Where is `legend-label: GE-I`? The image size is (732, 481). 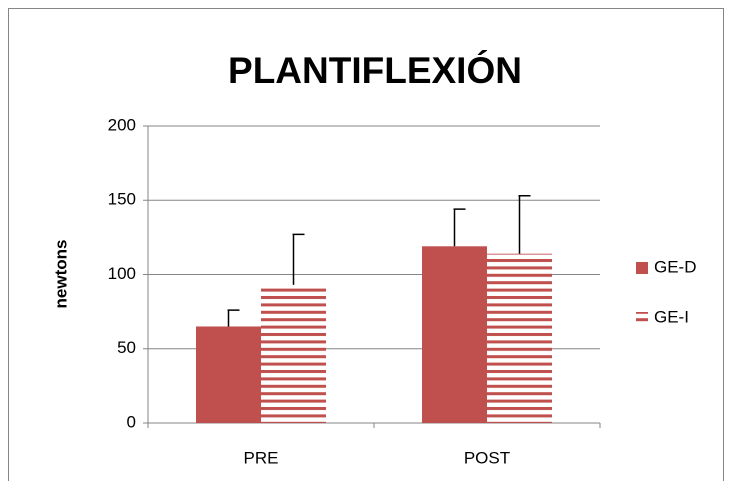
legend-label: GE-I is located at coordinates (671, 316).